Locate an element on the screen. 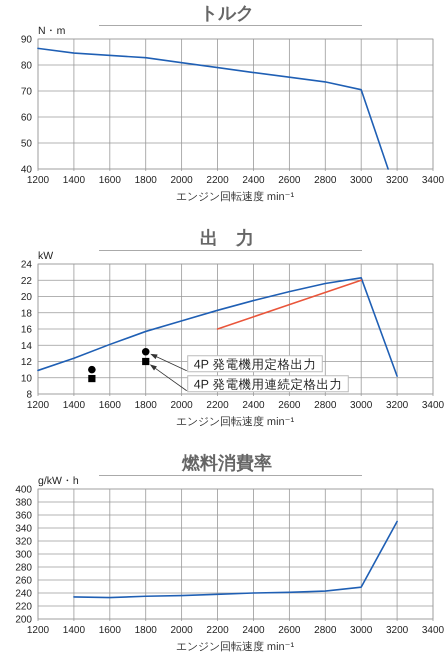 Image resolution: width=445 pixels, height=655 pixels. y-tick-label: 20 is located at coordinates (26, 297).